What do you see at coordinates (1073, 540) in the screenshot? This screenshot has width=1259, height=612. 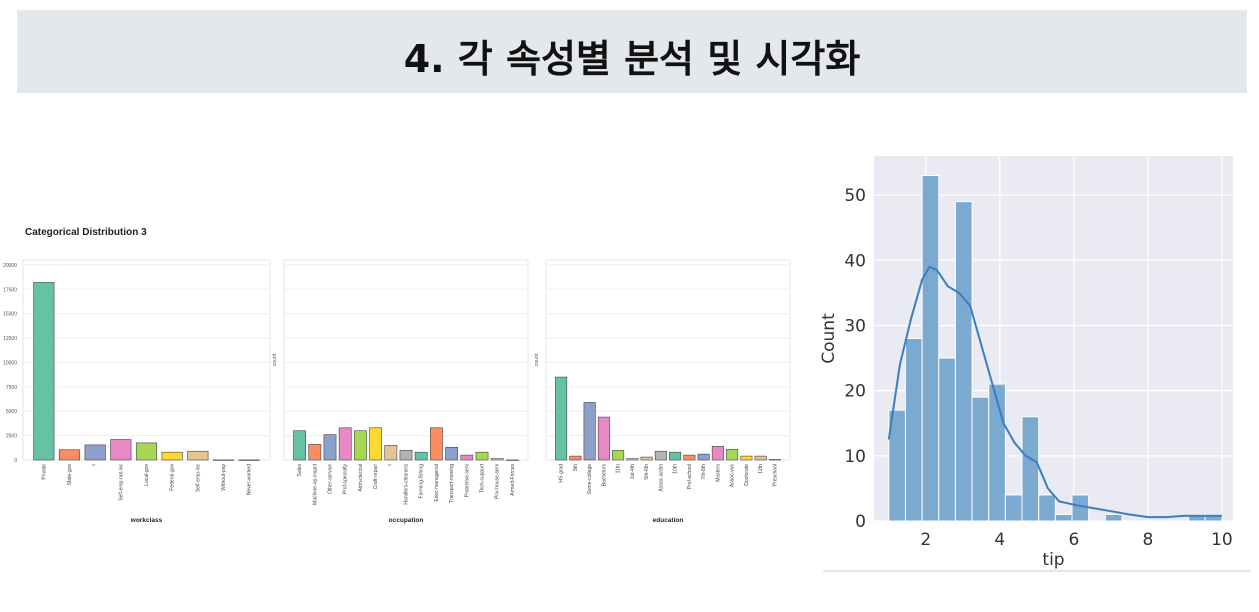 I see `x-tick-label: 6` at bounding box center [1073, 540].